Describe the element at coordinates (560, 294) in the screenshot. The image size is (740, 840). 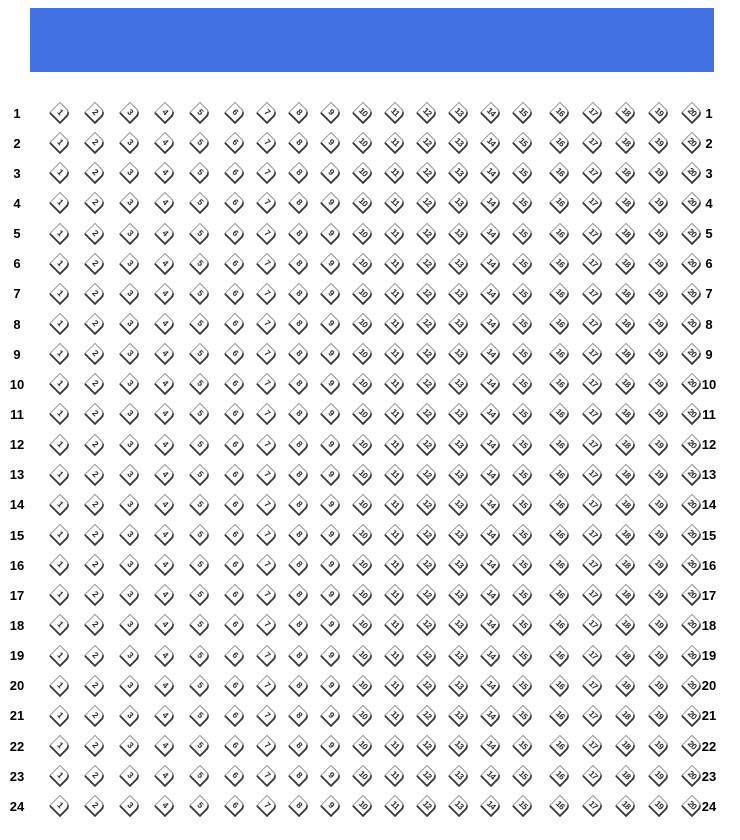
I see `seat-row7-num16: 16` at that location.